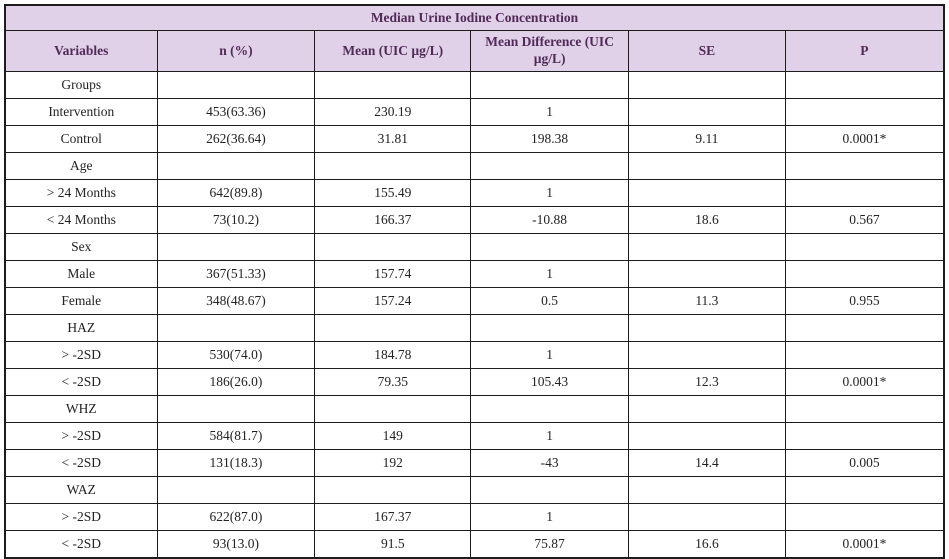 The image size is (949, 559). Describe the element at coordinates (236, 517) in the screenshot. I see `cell-n-percent: 622(87.0)` at that location.